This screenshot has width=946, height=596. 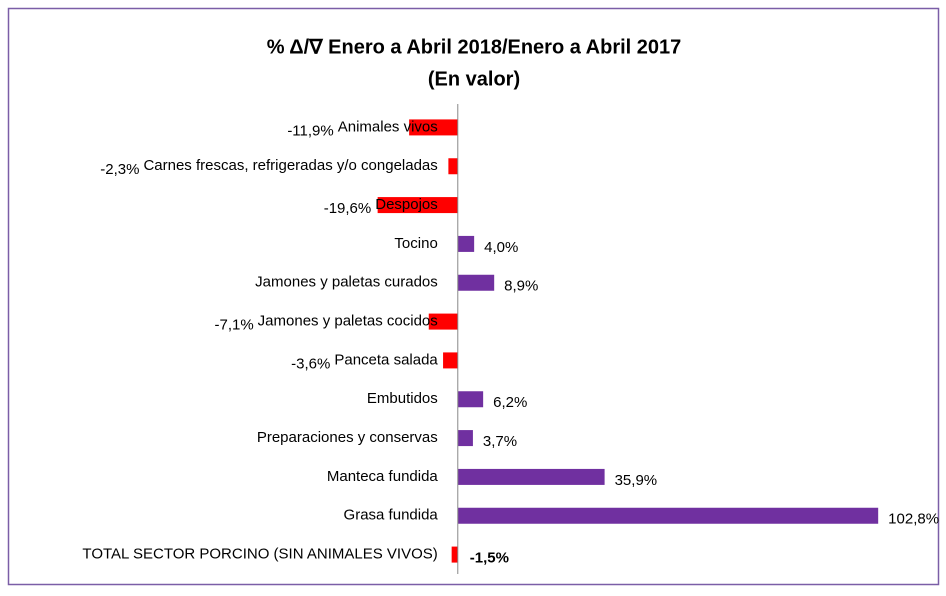 I want to click on value-label: 35,9%, so click(x=636, y=480).